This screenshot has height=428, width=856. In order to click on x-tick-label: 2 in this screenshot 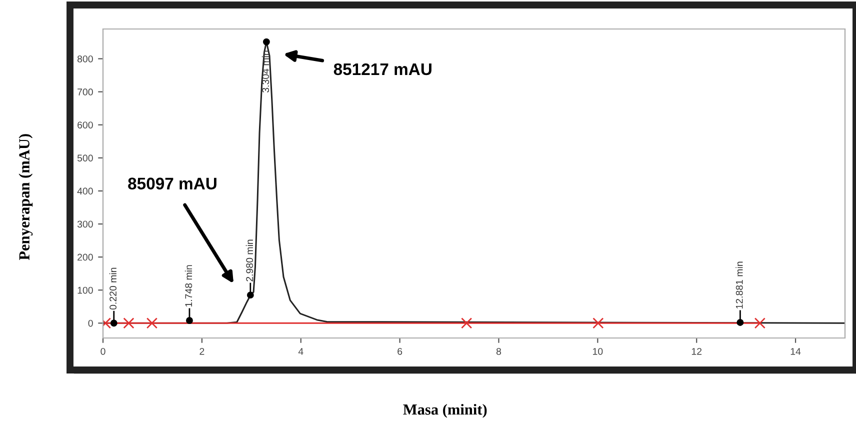, I will do `click(202, 351)`.